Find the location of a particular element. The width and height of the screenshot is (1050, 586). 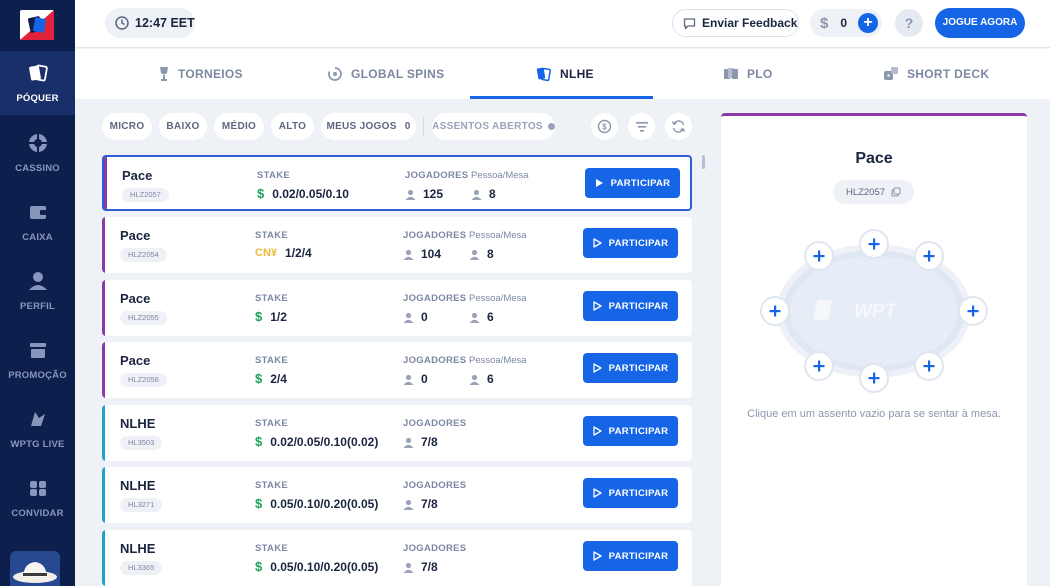

list-scrollbar is located at coordinates (703, 162).